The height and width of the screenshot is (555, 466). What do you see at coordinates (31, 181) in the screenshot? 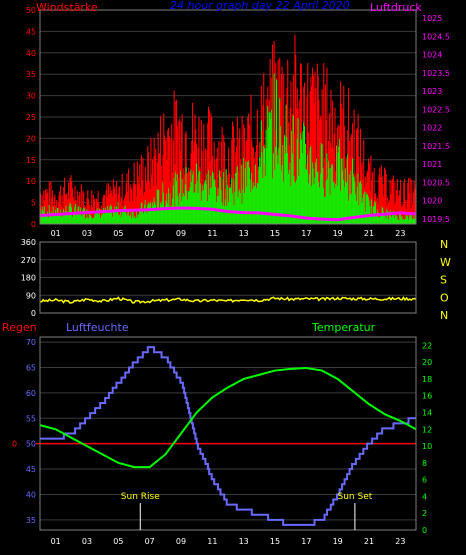
I see `wind-y-tick-2: 10` at bounding box center [31, 181].